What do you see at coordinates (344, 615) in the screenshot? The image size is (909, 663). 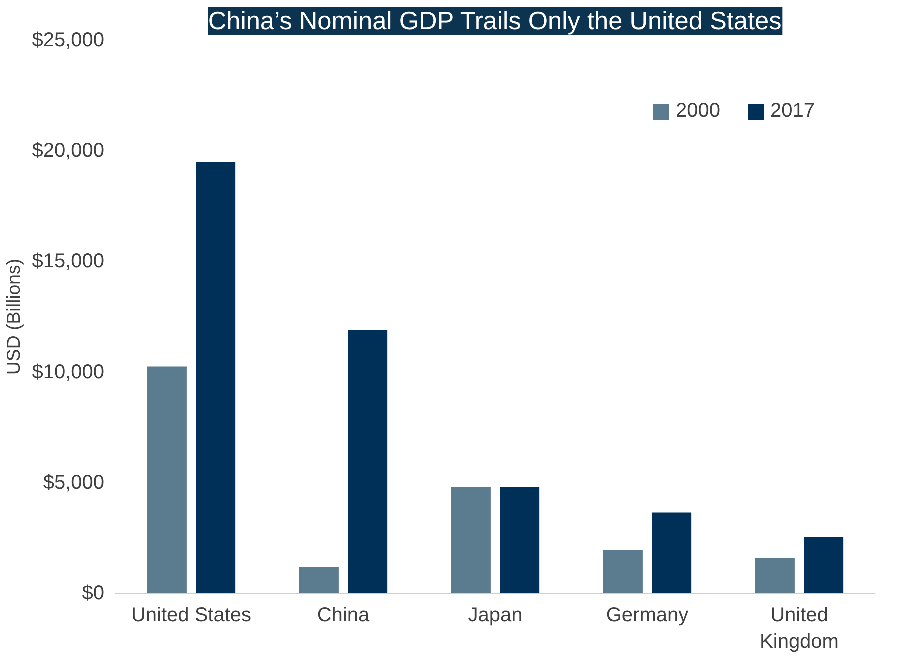 I see `x-tick-label: China` at bounding box center [344, 615].